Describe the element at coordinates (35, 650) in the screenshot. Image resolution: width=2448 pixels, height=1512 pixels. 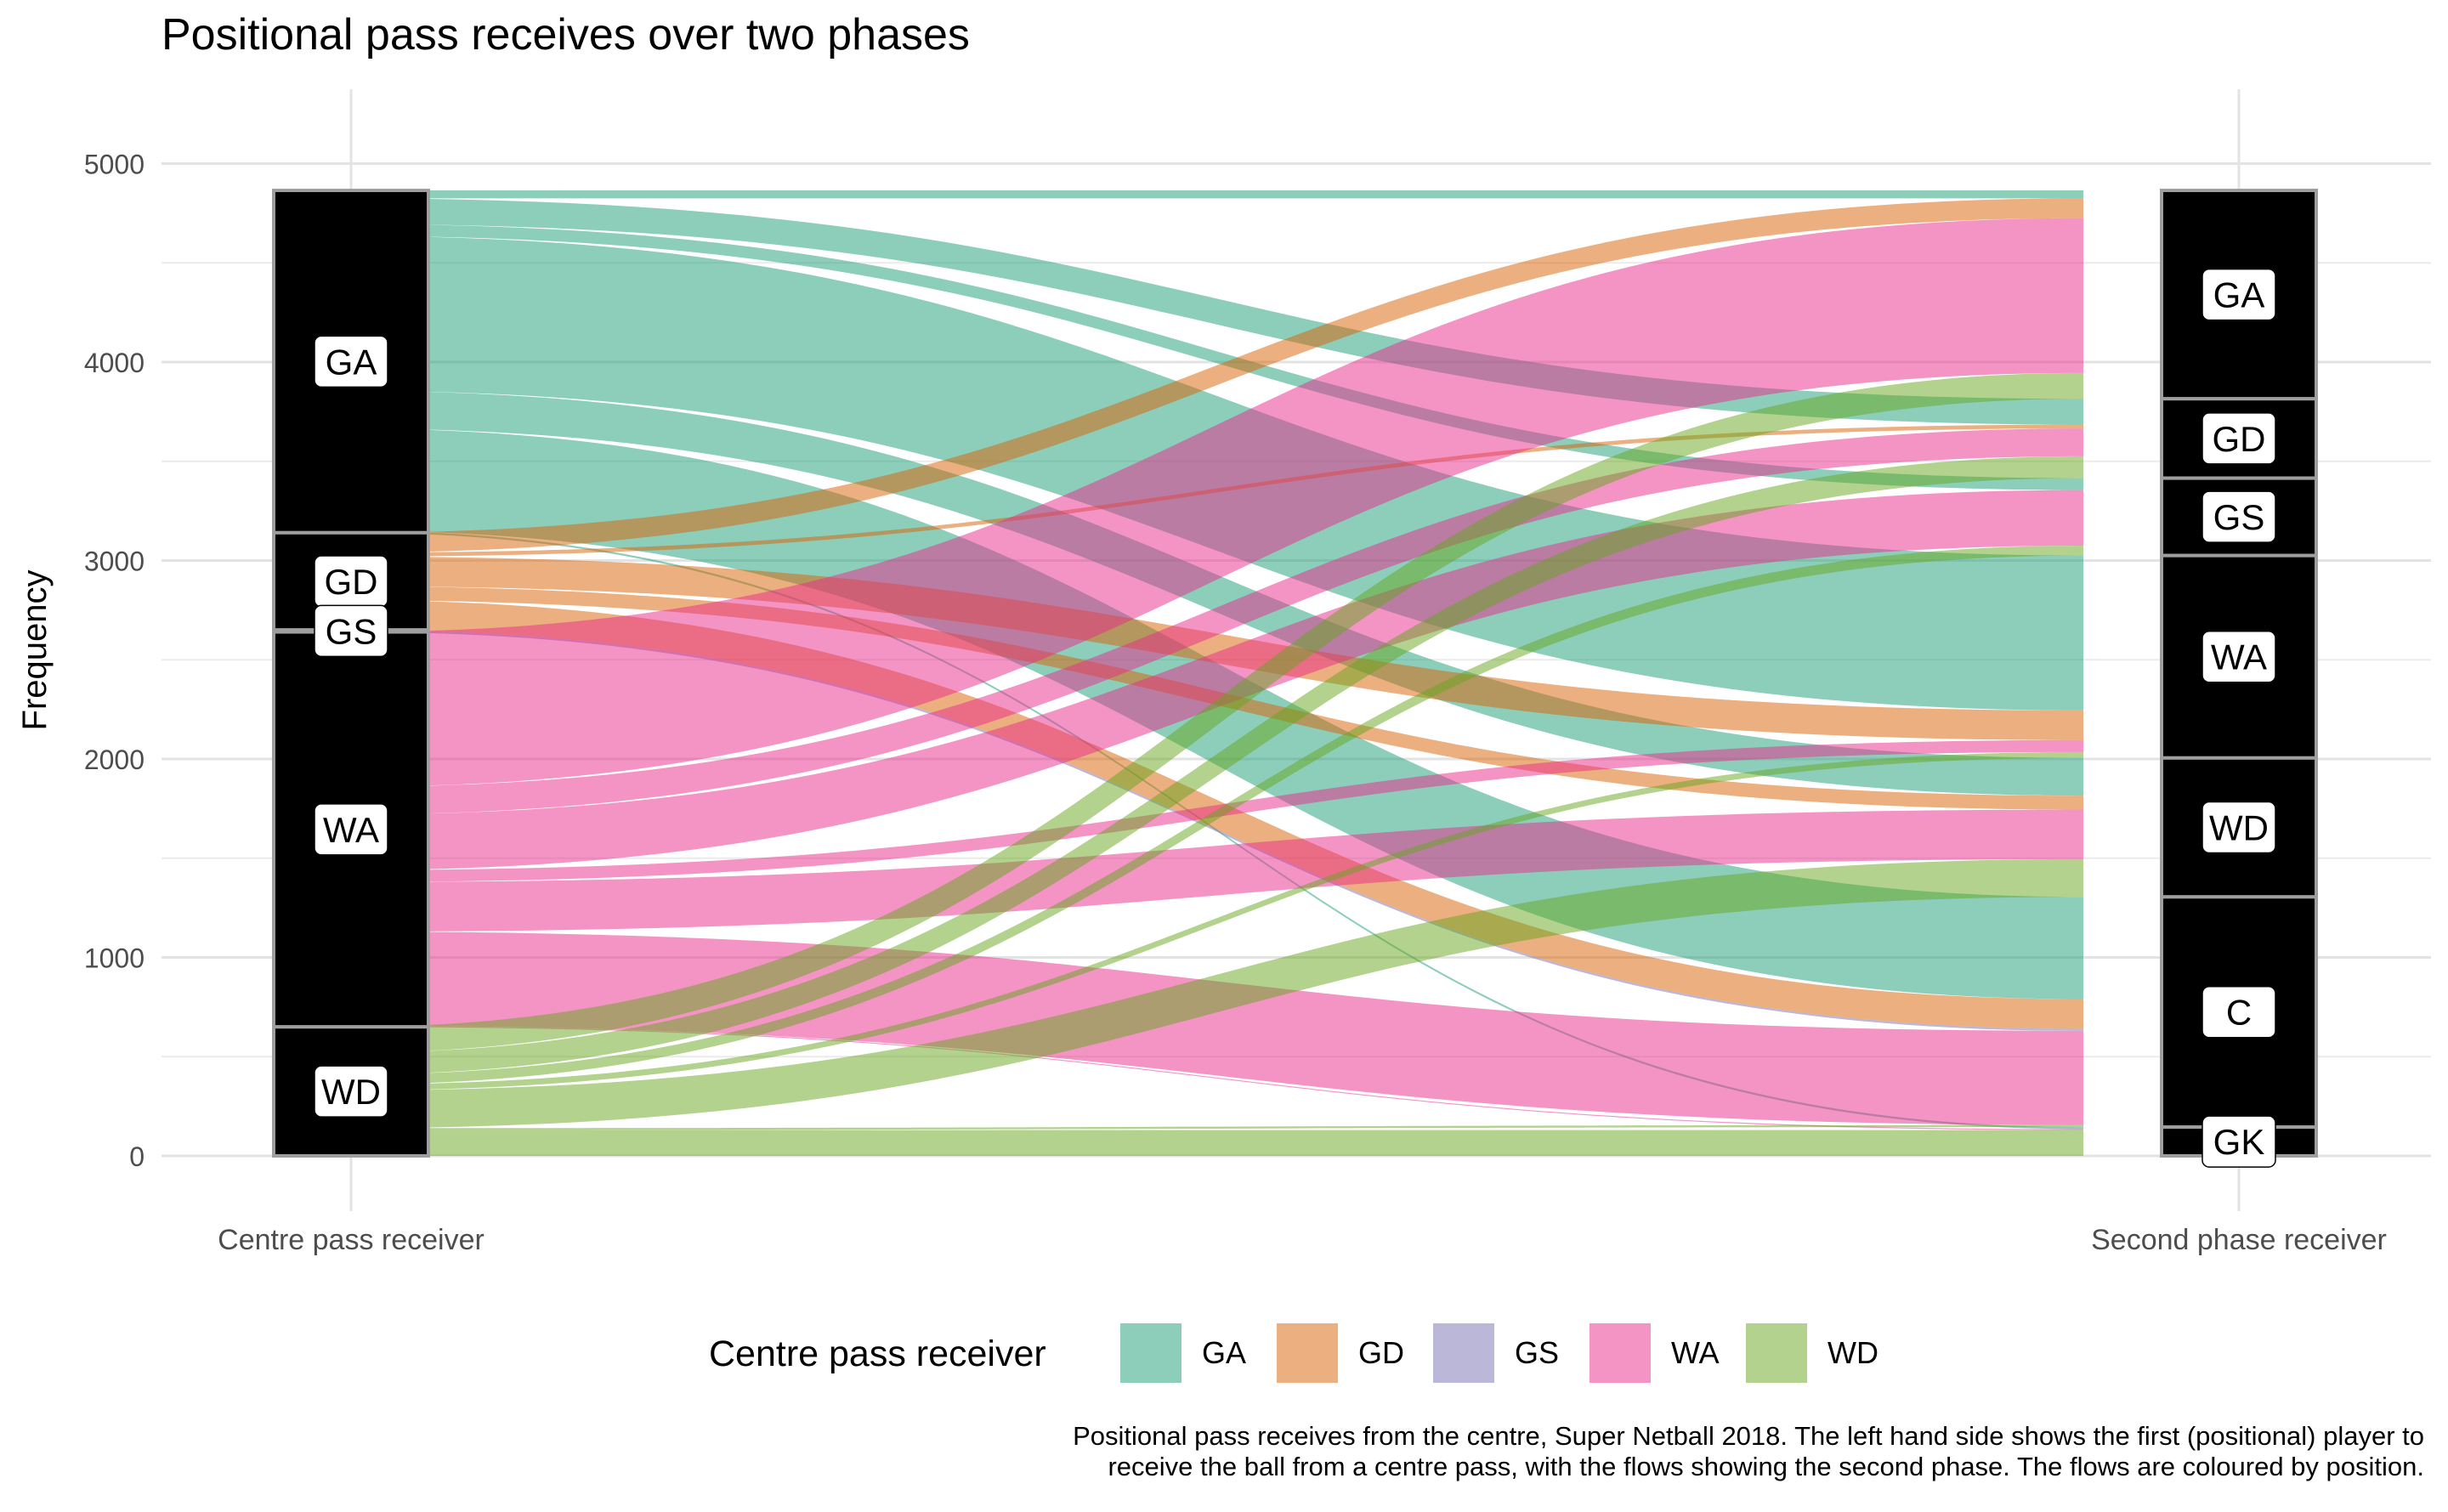
I see `y-axis-label: Frequency` at that location.